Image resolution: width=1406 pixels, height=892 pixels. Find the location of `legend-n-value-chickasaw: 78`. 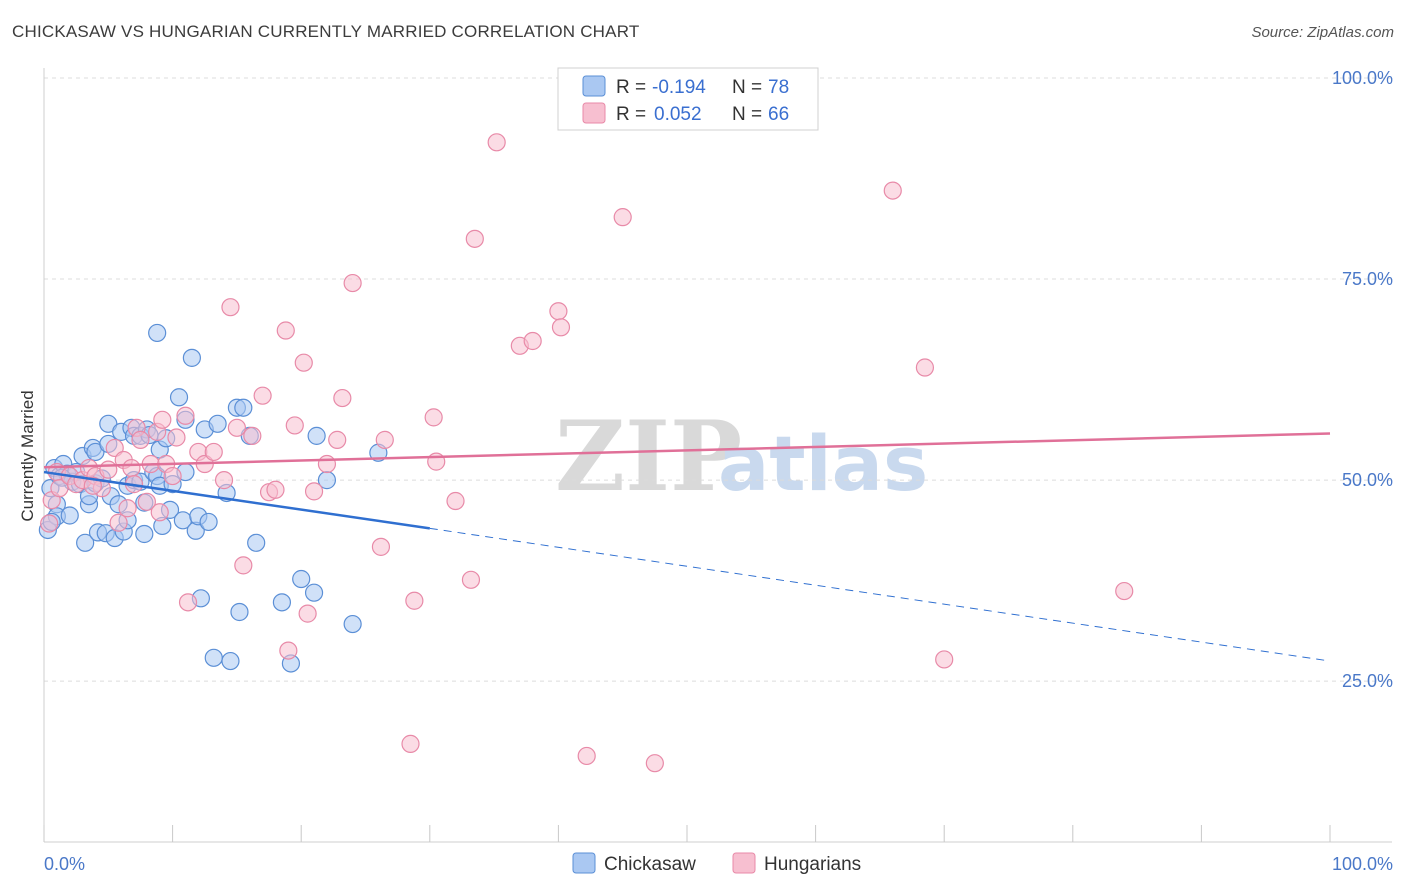

legend-n-value-chickasaw: 78 is located at coordinates (778, 87).